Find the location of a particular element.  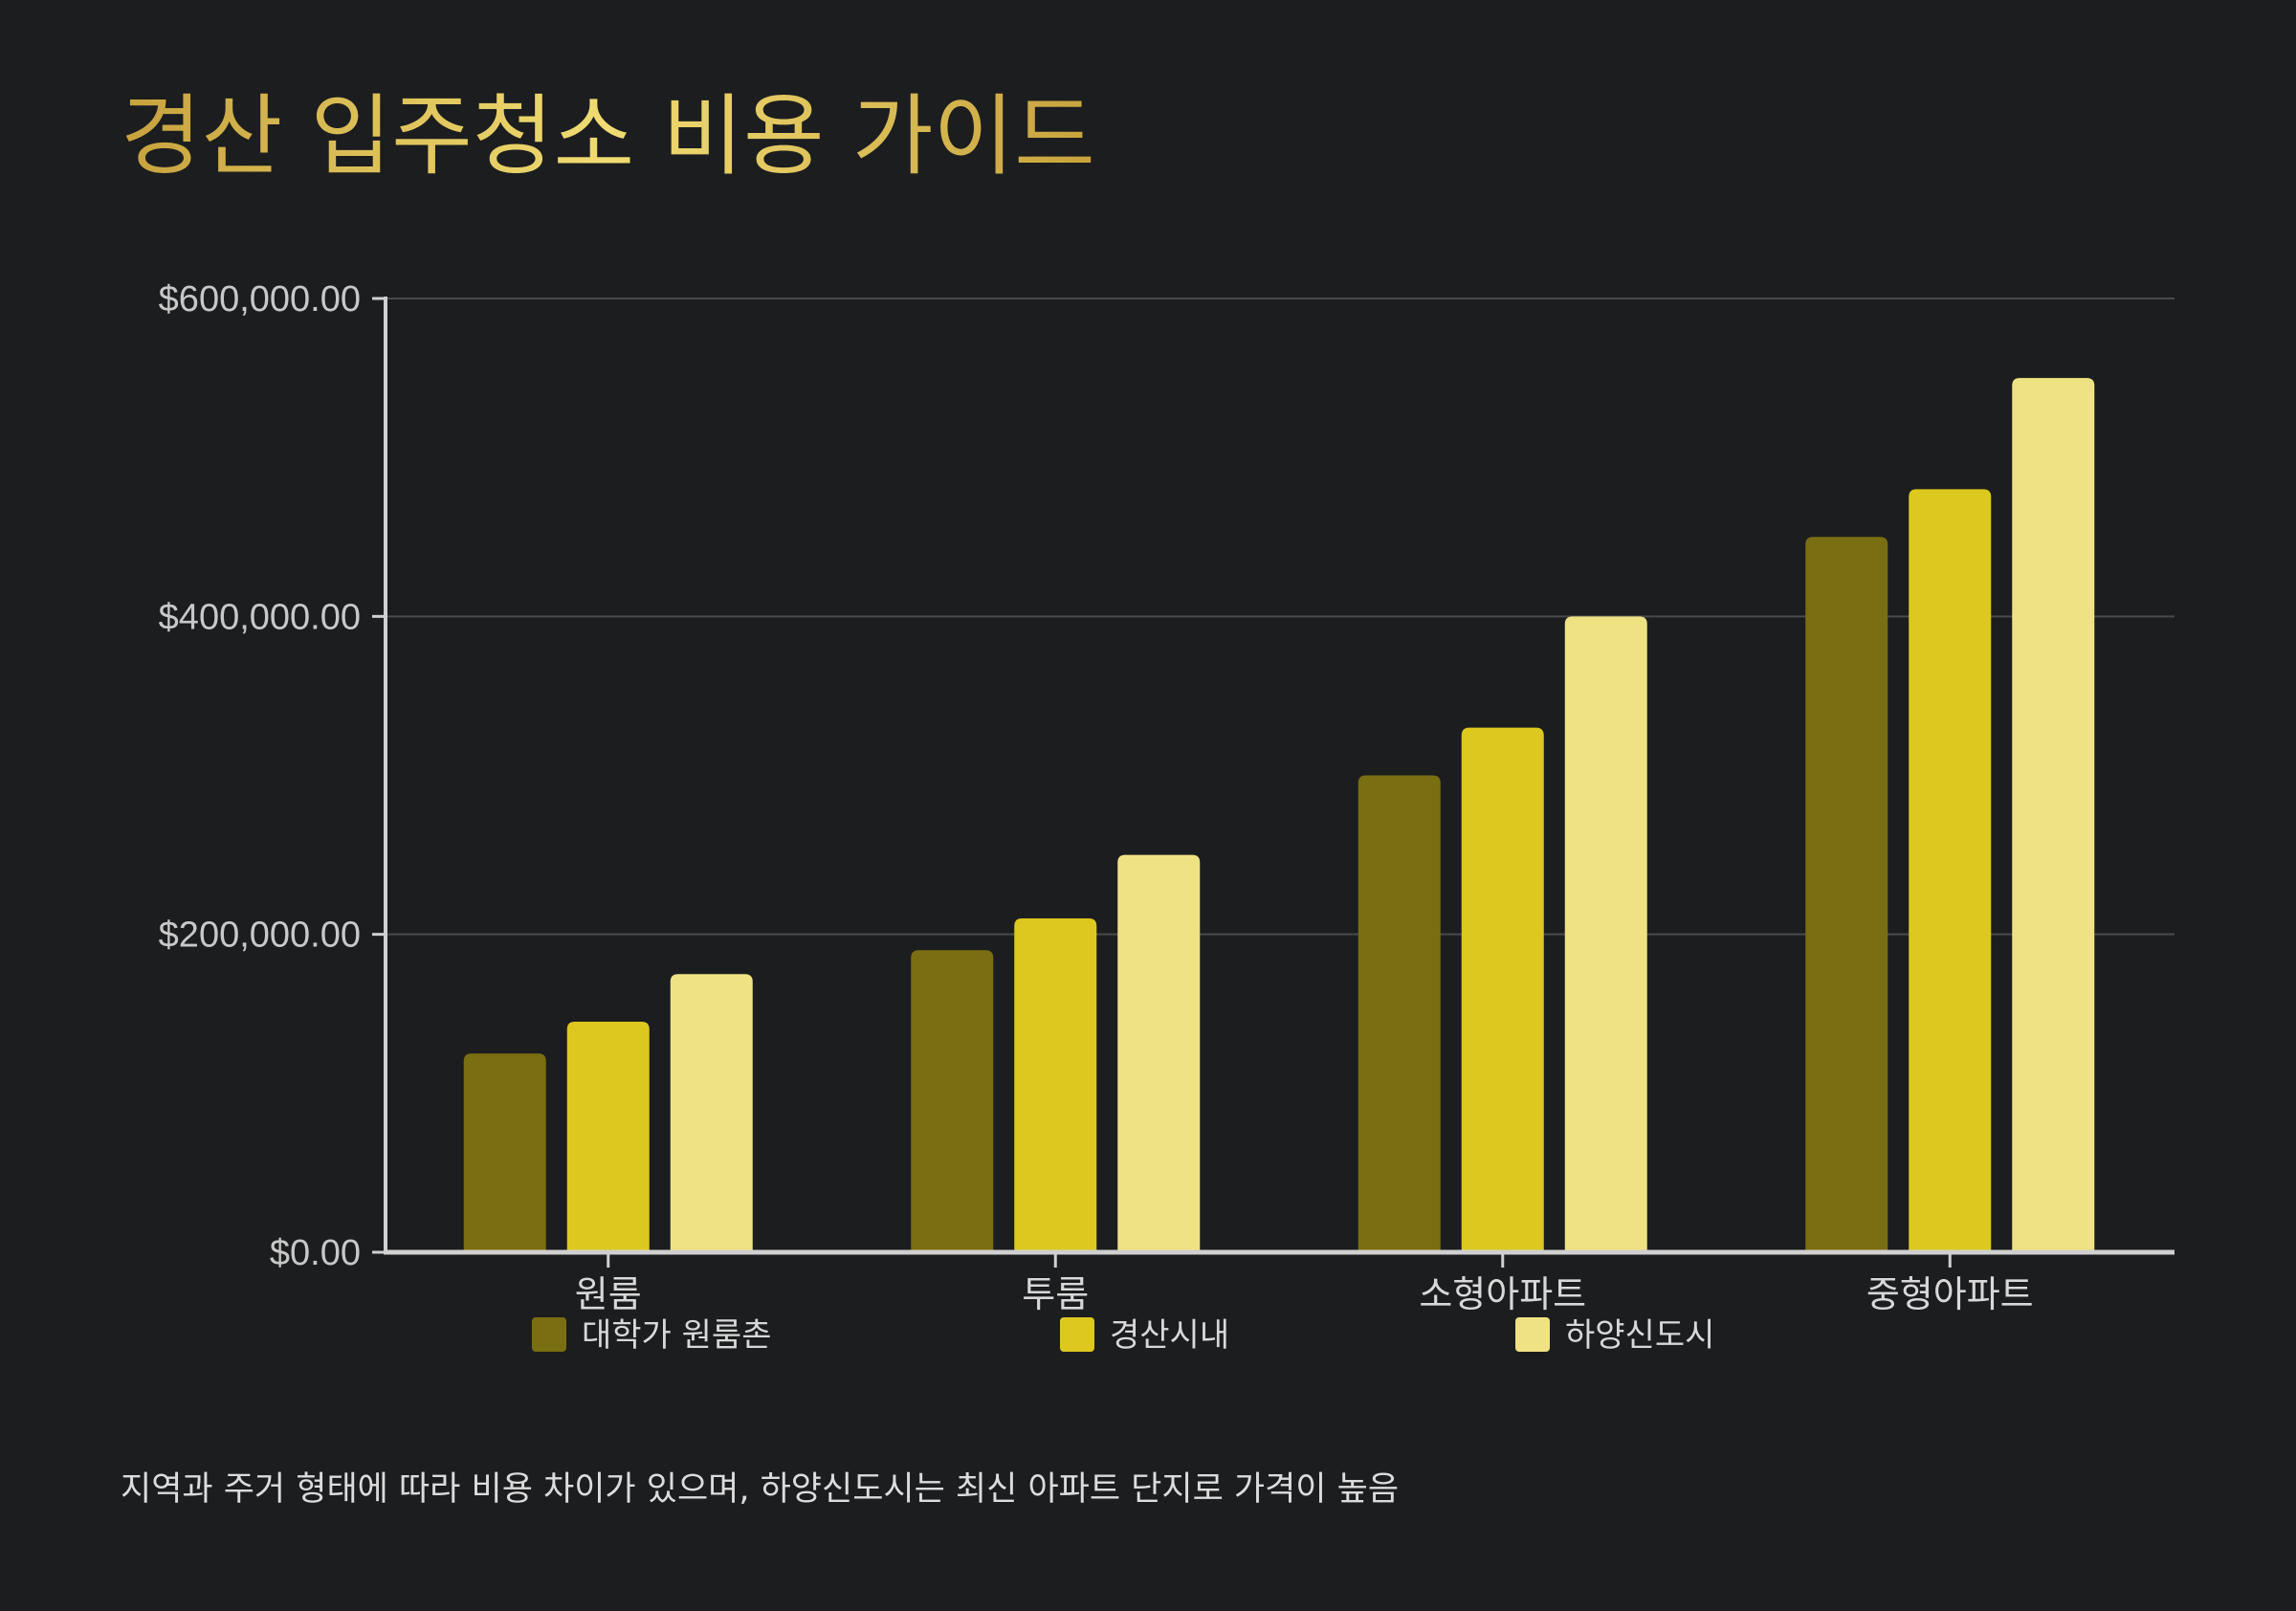

x-tick-label: 원룸 is located at coordinates (608, 1294).